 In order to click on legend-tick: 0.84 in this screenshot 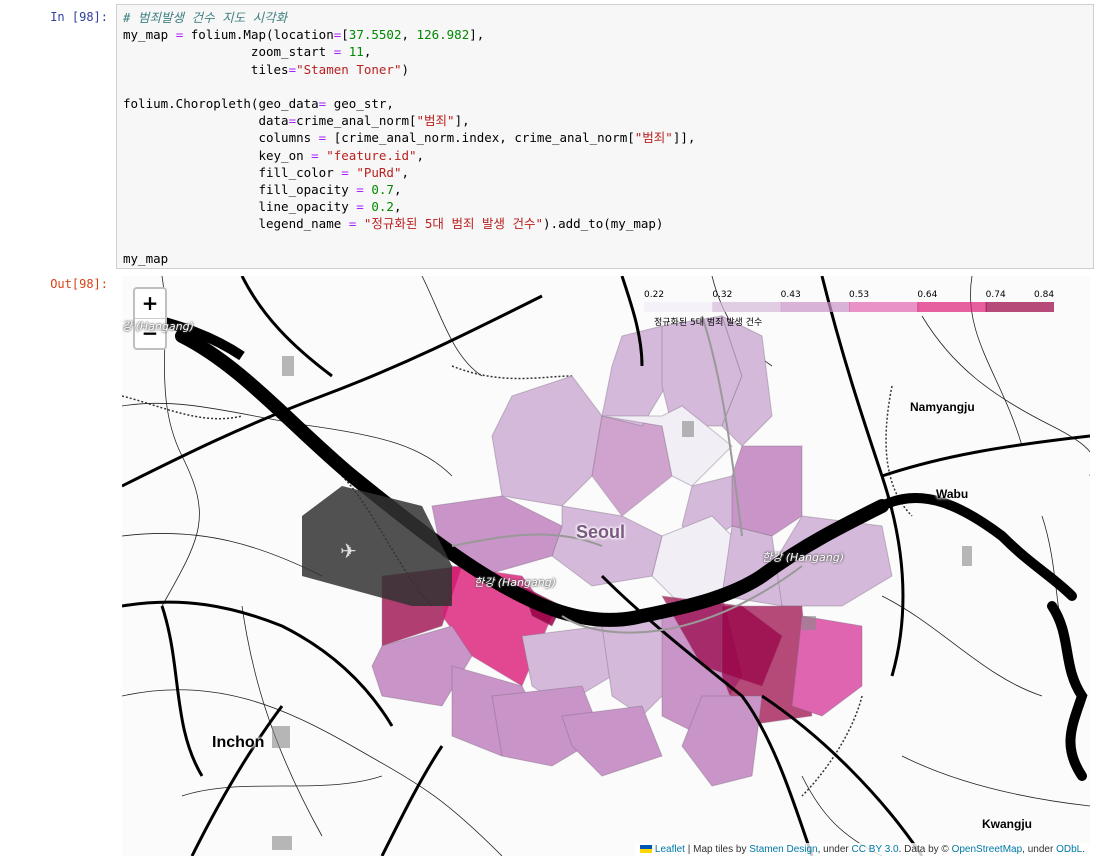, I will do `click(1044, 295)`.